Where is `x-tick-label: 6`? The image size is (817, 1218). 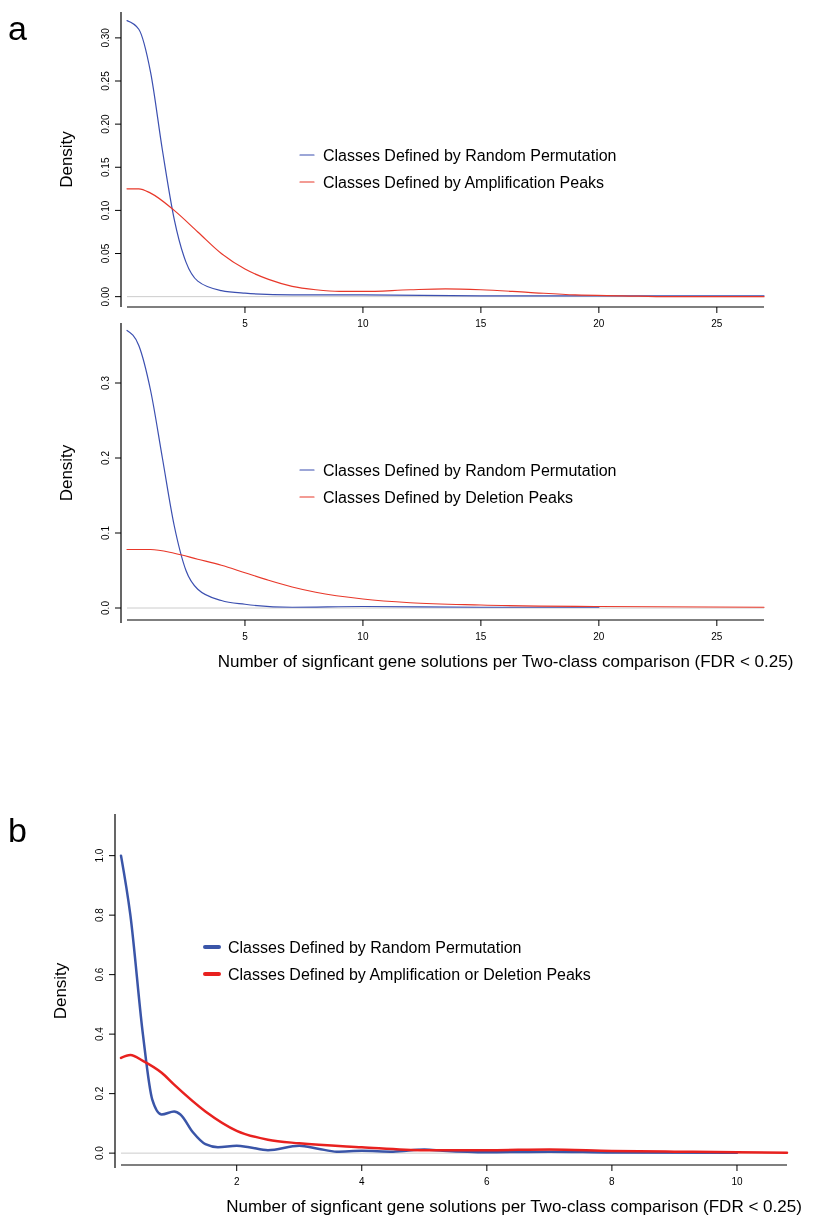
x-tick-label: 6 is located at coordinates (487, 1181).